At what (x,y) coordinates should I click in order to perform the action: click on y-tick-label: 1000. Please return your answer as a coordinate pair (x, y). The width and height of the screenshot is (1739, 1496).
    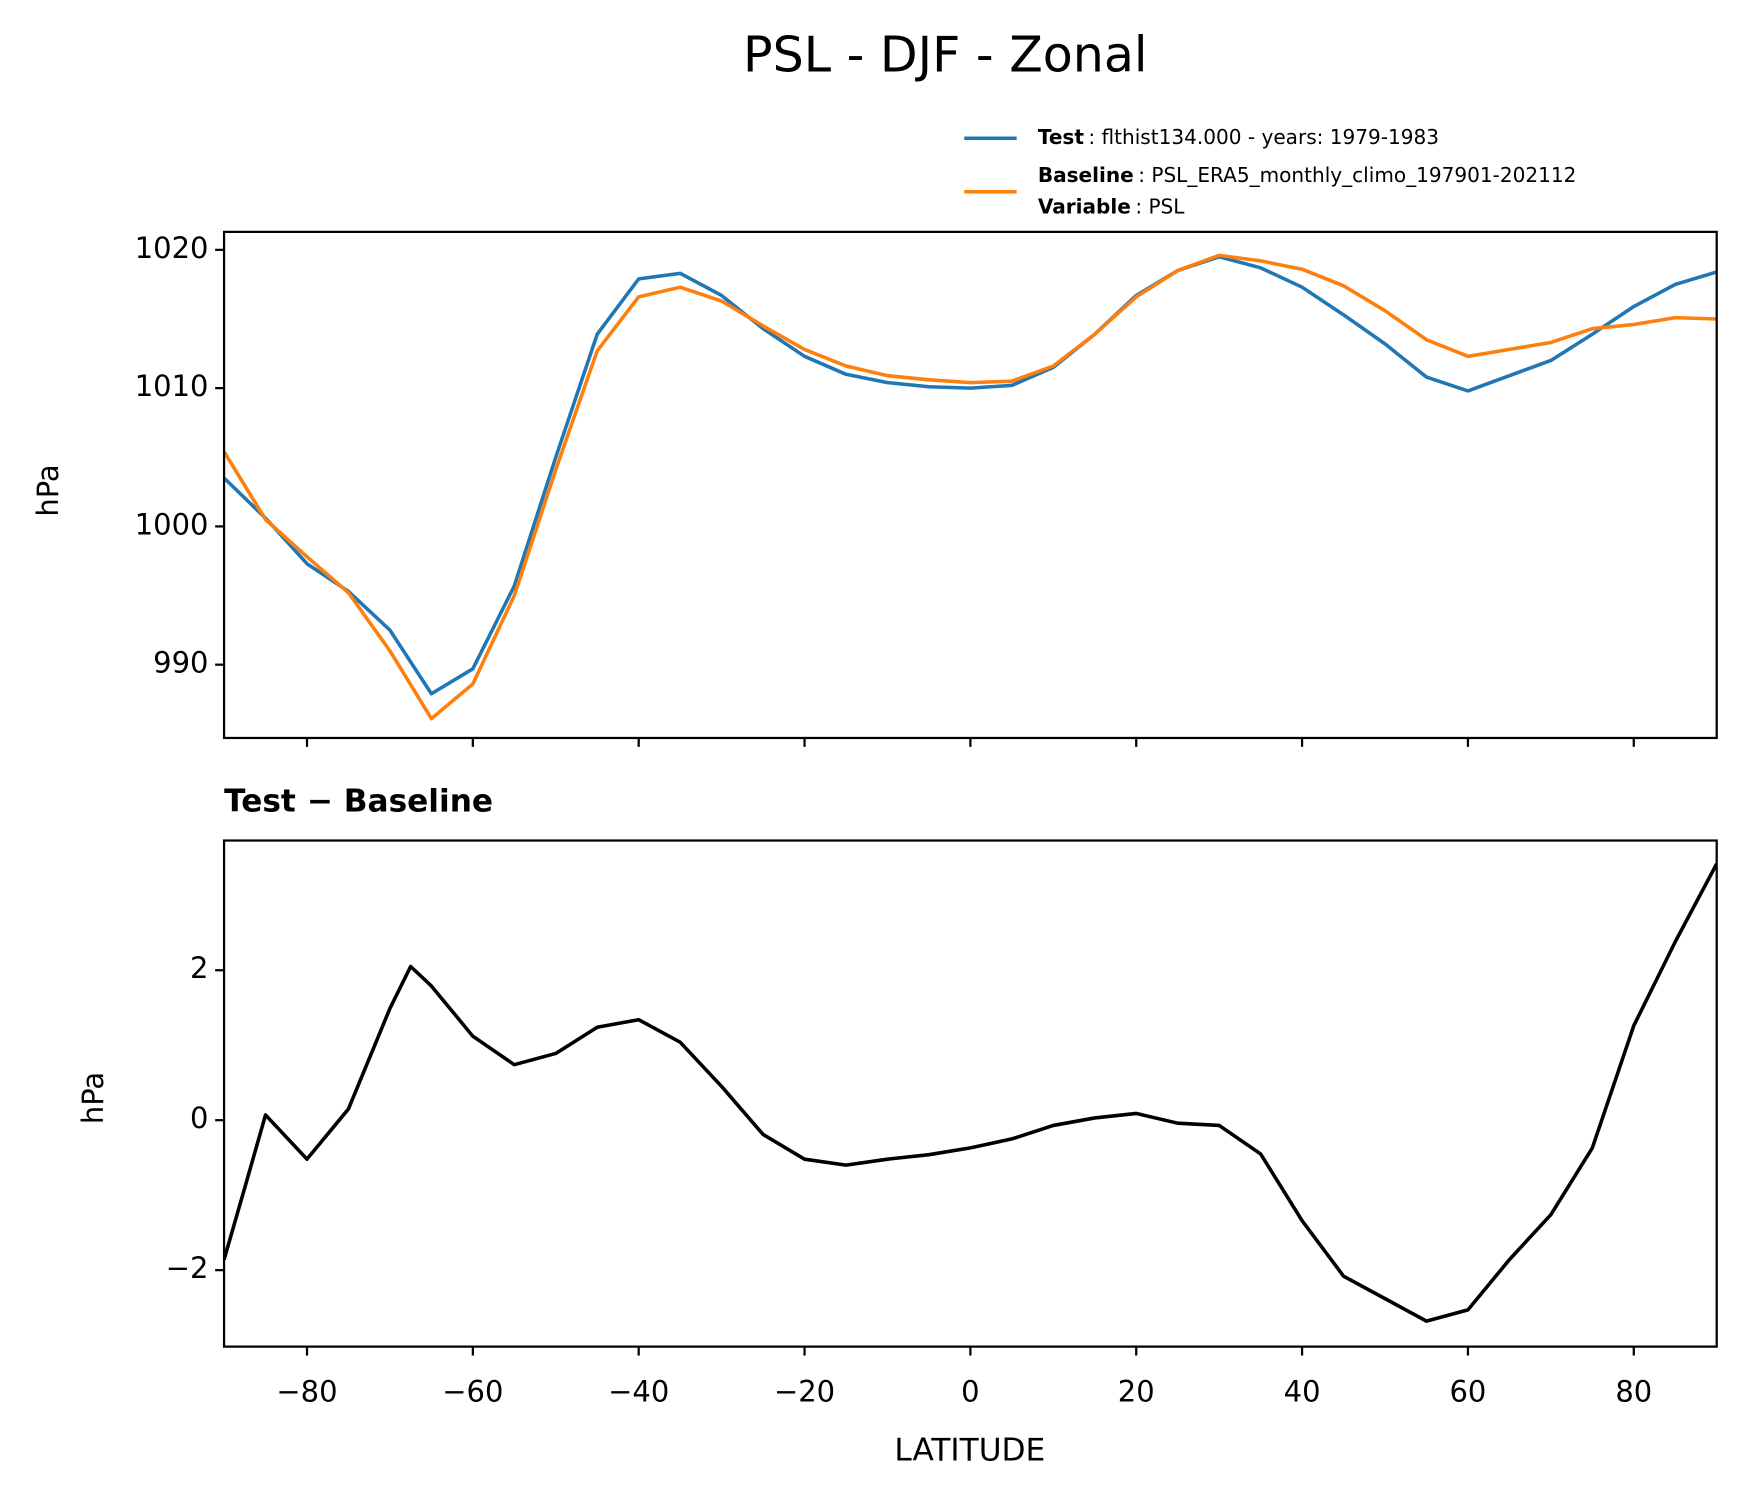
    Looking at the image, I should click on (172, 524).